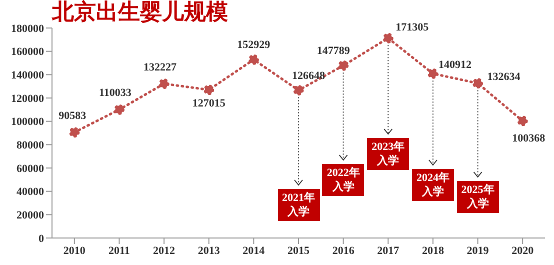 The width and height of the screenshot is (554, 265). What do you see at coordinates (413, 28) in the screenshot?
I see `data-label: 171305` at bounding box center [413, 28].